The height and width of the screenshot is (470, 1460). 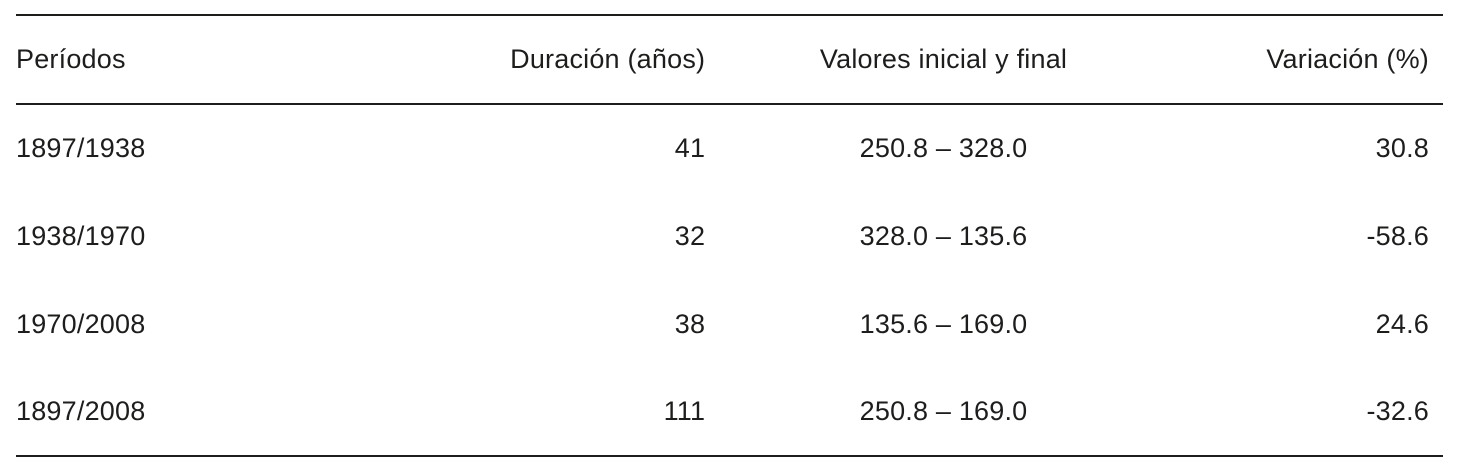 What do you see at coordinates (1397, 411) in the screenshot?
I see `cell-variacion: -32.6` at bounding box center [1397, 411].